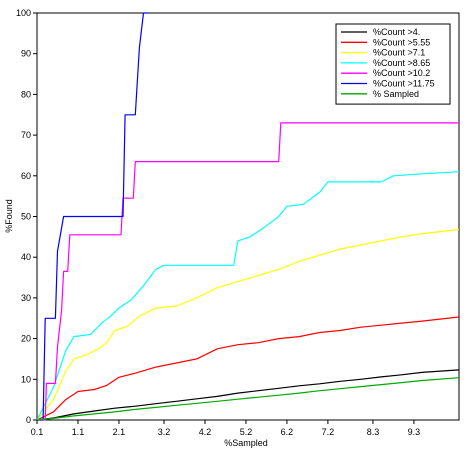 The image size is (474, 462). I want to click on legend-label: %Count >8.65, so click(401, 63).